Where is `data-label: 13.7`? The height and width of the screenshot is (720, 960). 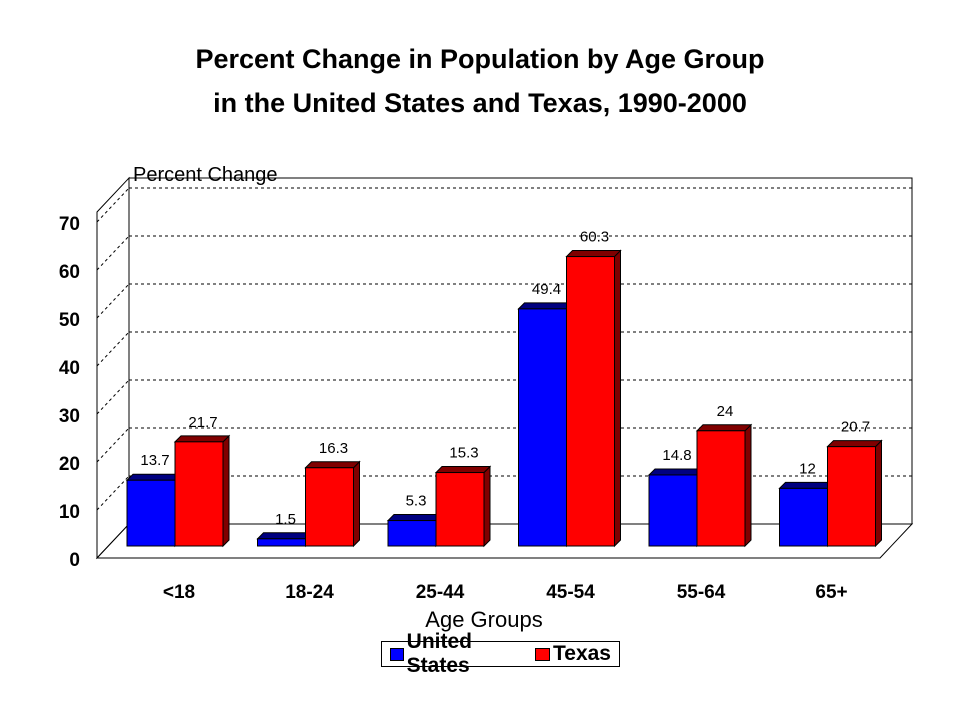
data-label: 13.7 is located at coordinates (154, 460).